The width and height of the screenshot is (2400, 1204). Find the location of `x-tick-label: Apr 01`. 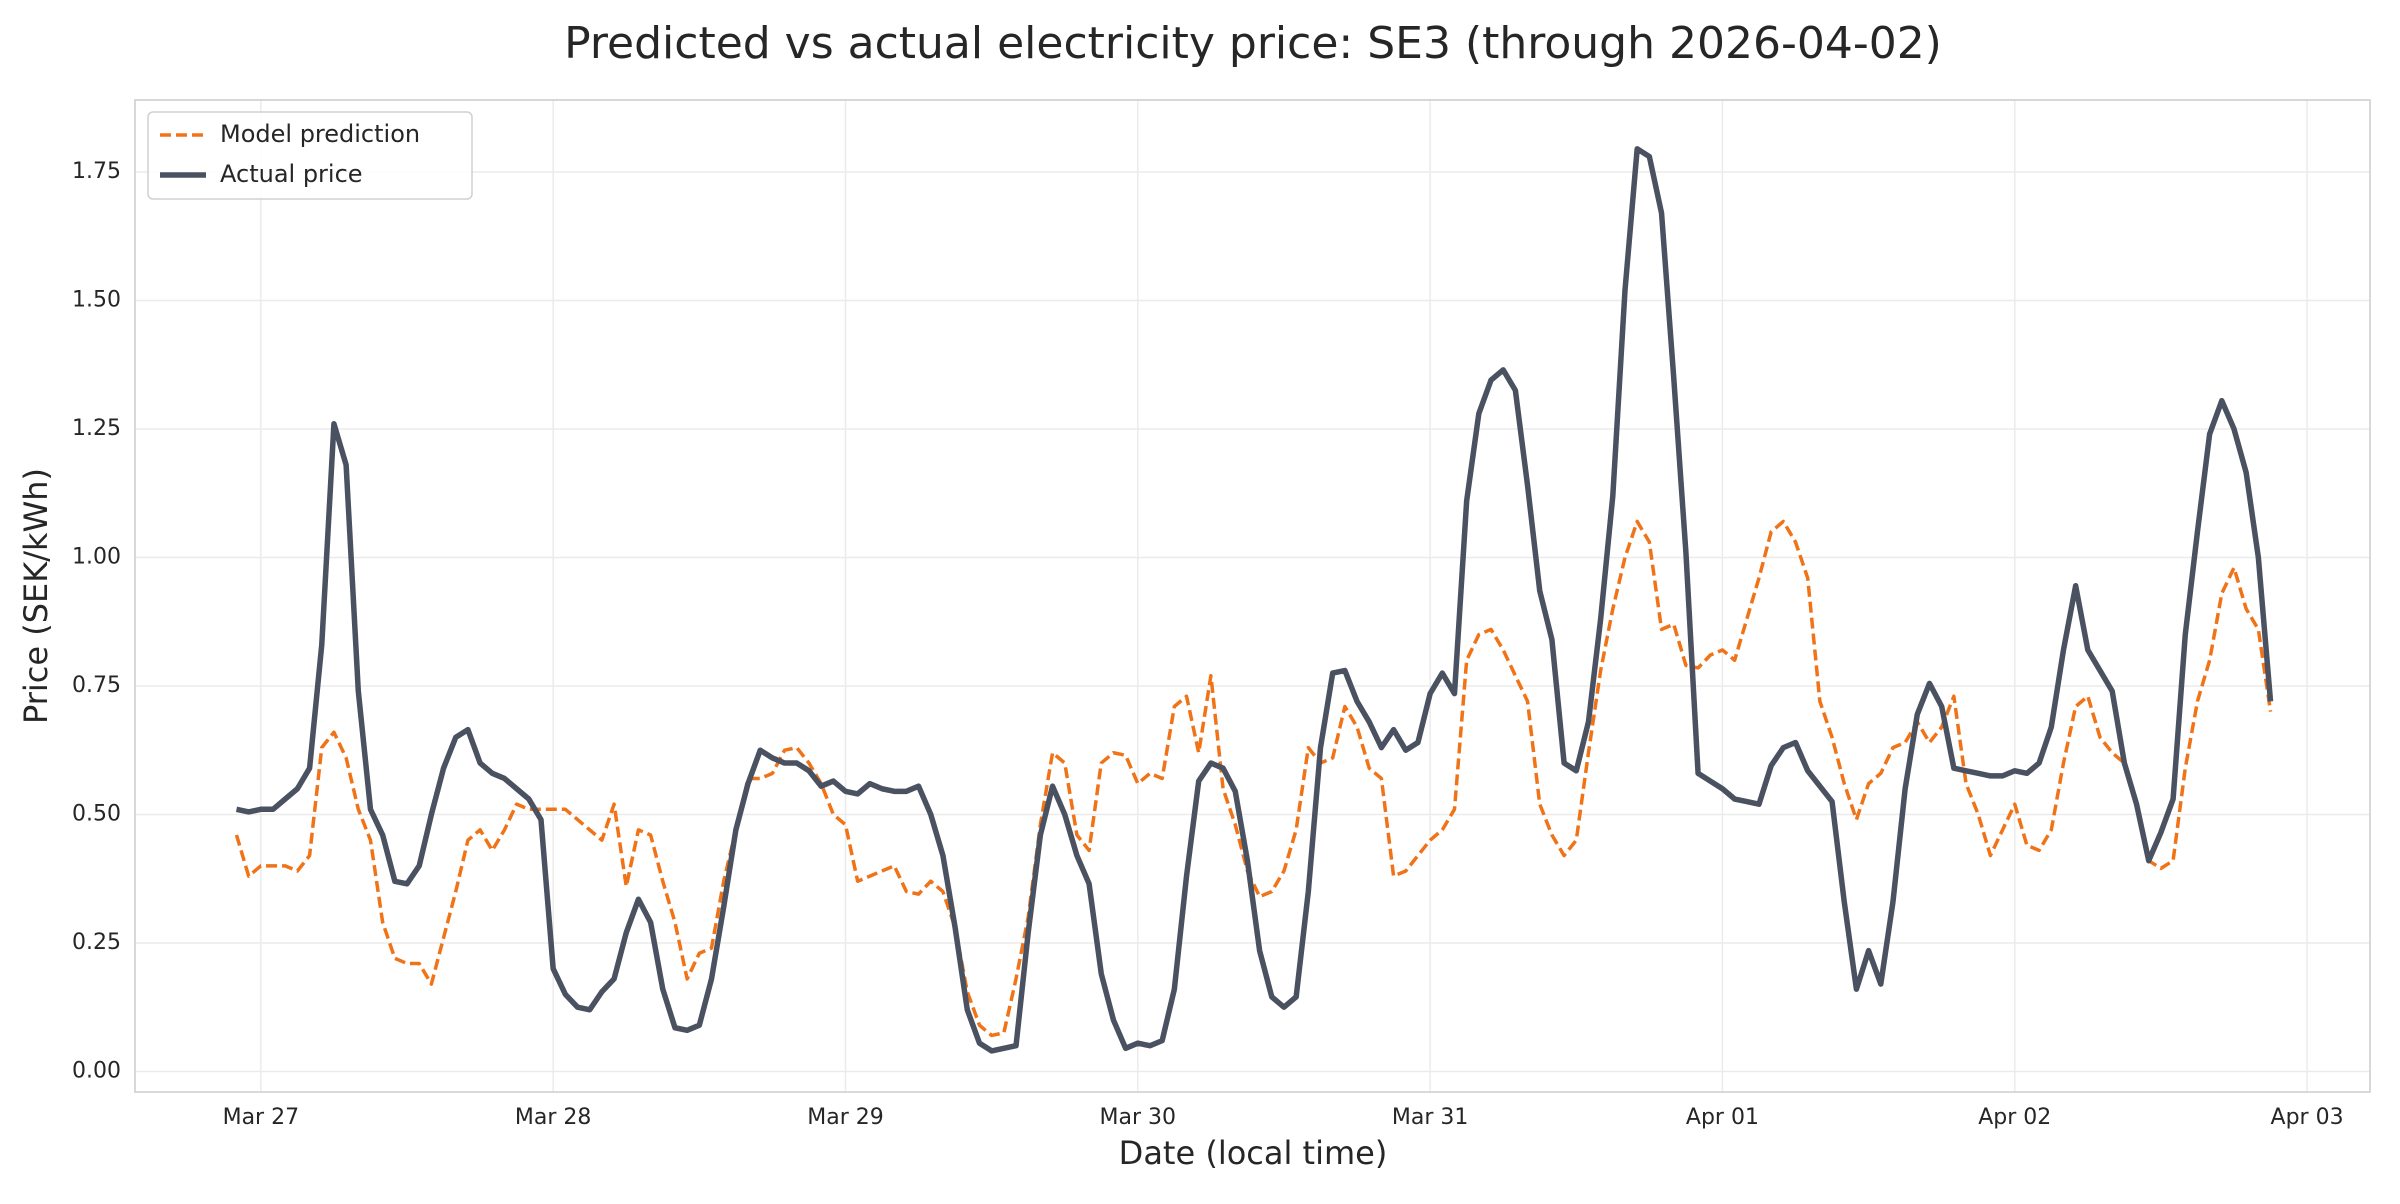

x-tick-label: Apr 01 is located at coordinates (1722, 1117).